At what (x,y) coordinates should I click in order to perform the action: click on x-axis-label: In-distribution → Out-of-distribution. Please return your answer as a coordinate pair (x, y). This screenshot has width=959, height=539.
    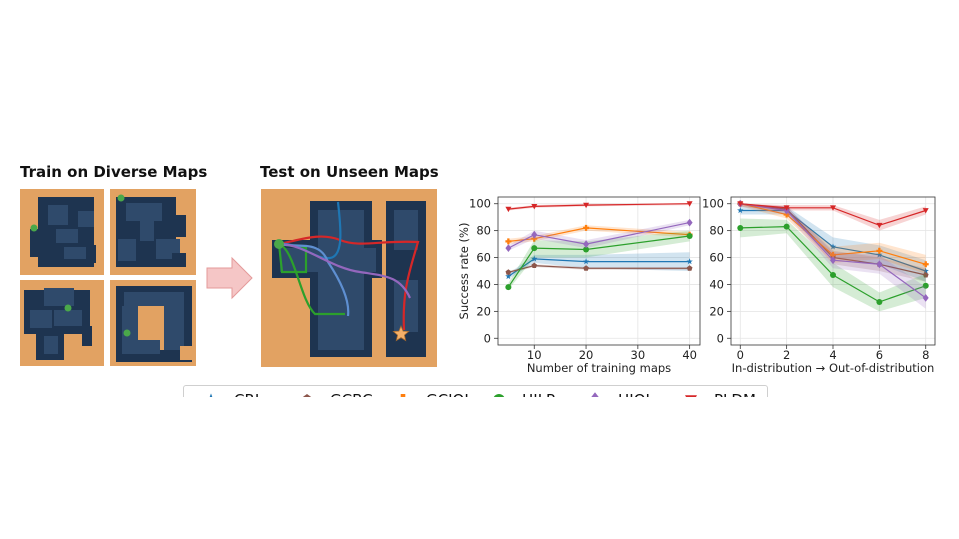
    Looking at the image, I should click on (833, 368).